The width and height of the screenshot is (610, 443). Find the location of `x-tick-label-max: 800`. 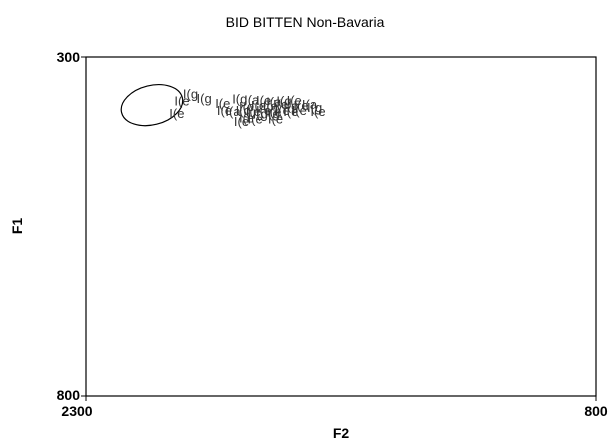

x-tick-label-max: 800 is located at coordinates (596, 411).